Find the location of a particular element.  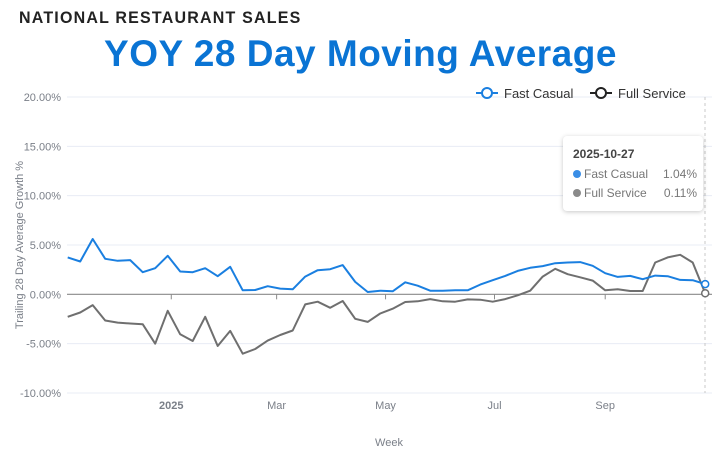

kicker-heading: NATIONAL RESTAURANT SALES is located at coordinates (160, 18).